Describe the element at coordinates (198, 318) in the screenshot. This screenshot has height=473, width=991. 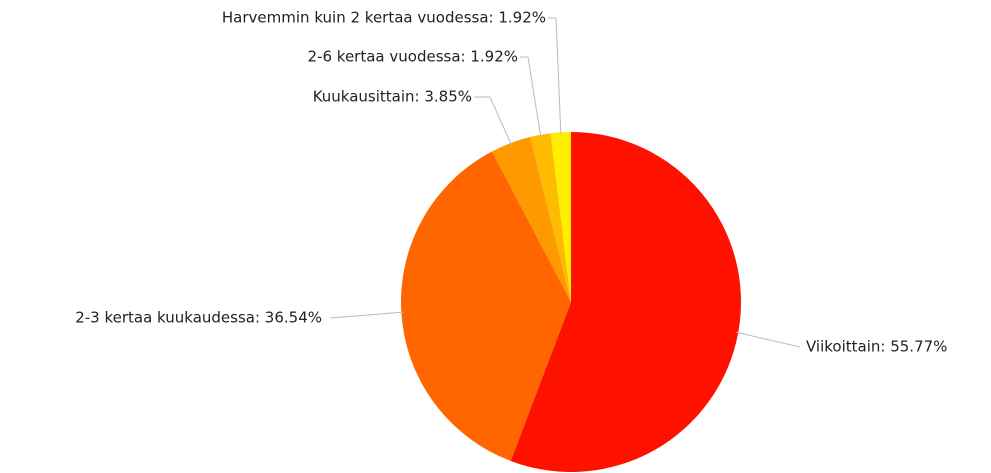
I see `slice-label: 2-3 kertaa kuukaudessa: 36.54%` at that location.